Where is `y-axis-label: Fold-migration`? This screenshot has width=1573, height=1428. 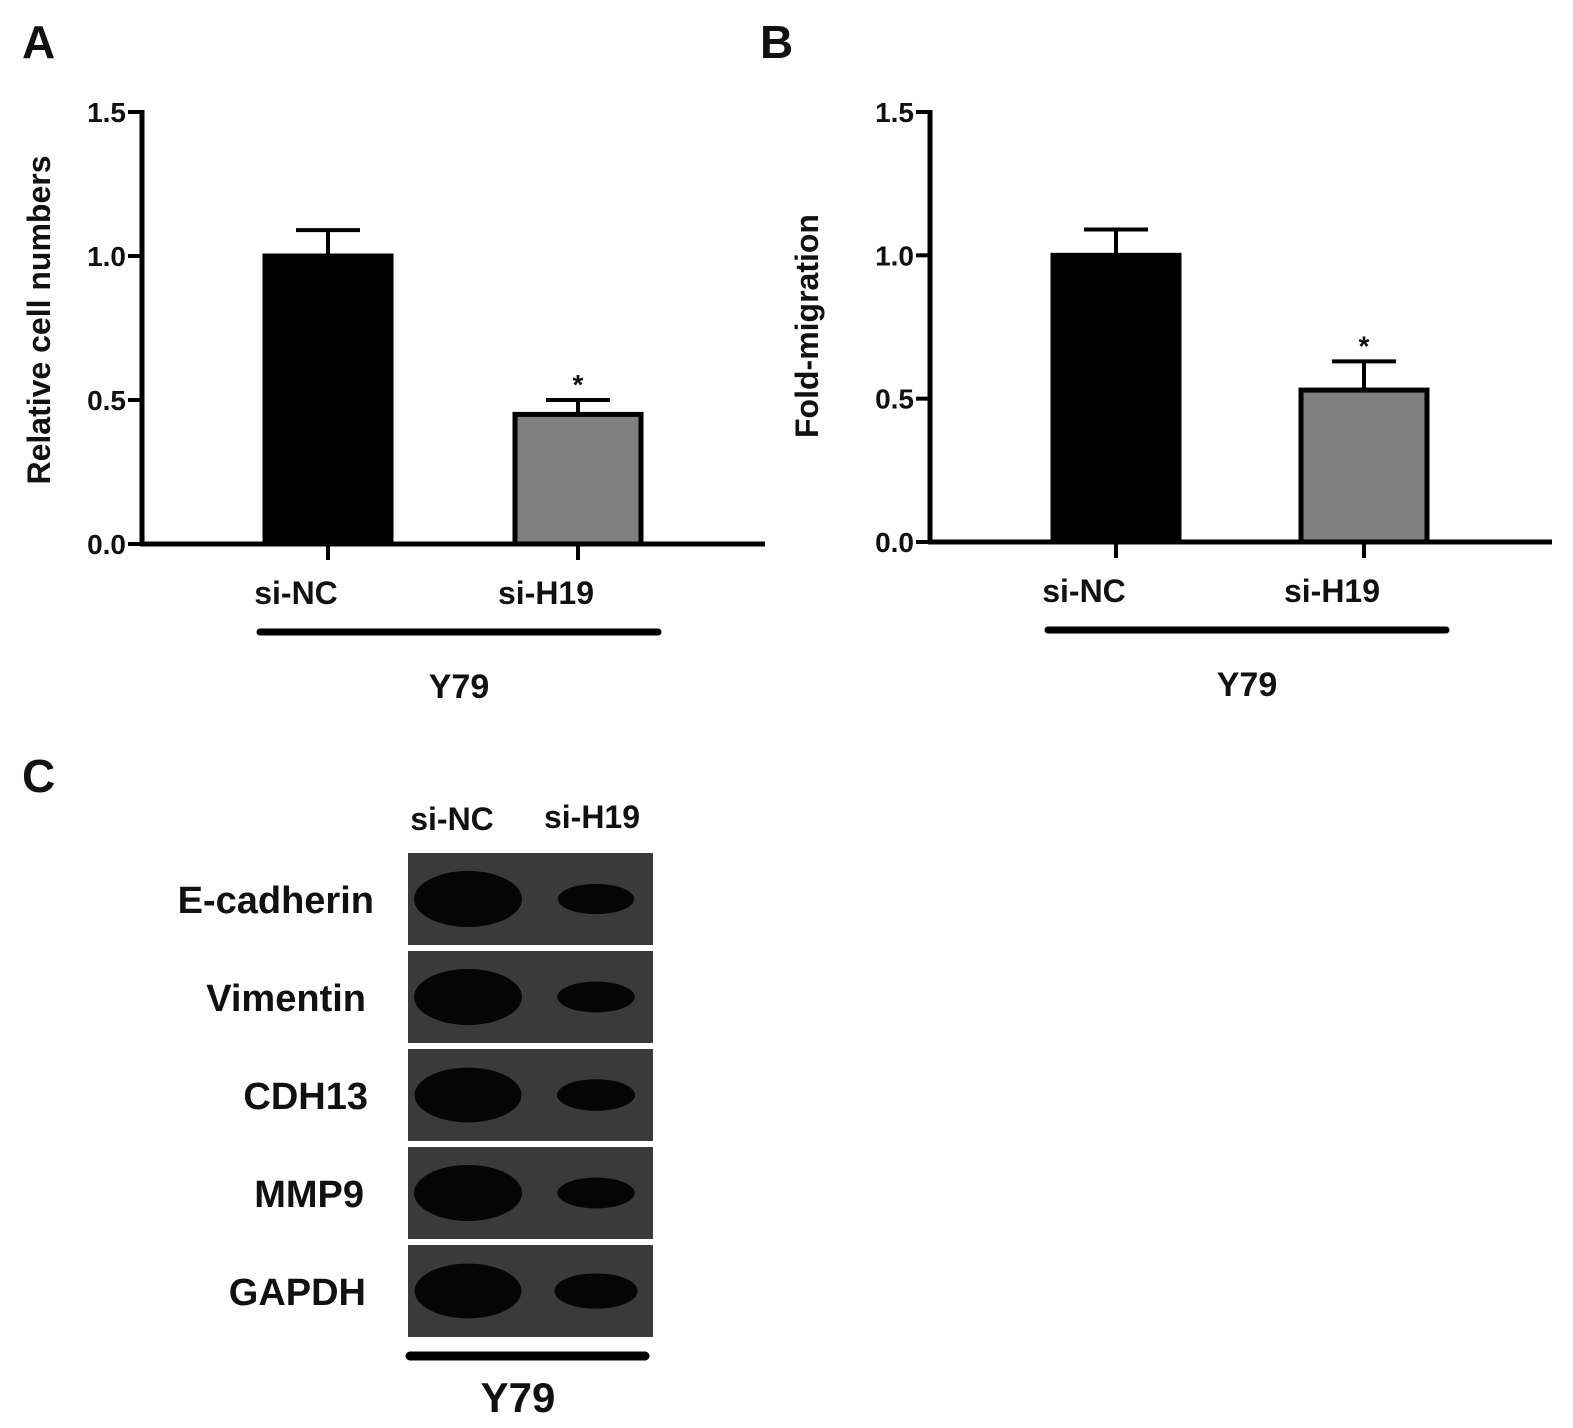
y-axis-label: Fold-migration is located at coordinates (807, 326).